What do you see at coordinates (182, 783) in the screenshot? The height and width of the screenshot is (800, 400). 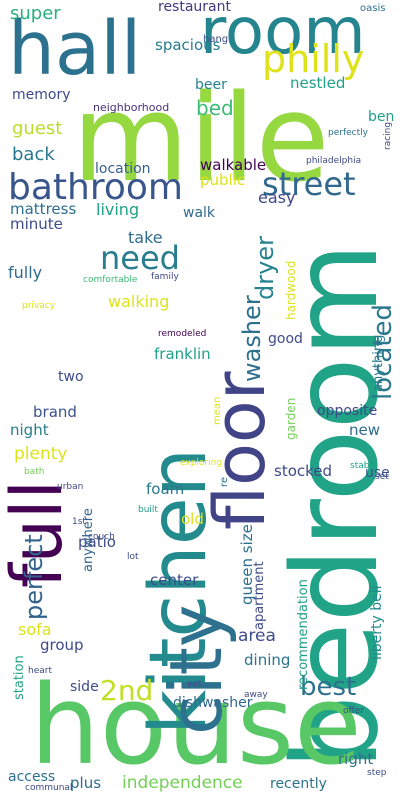 I see `word-independence: independence` at bounding box center [182, 783].